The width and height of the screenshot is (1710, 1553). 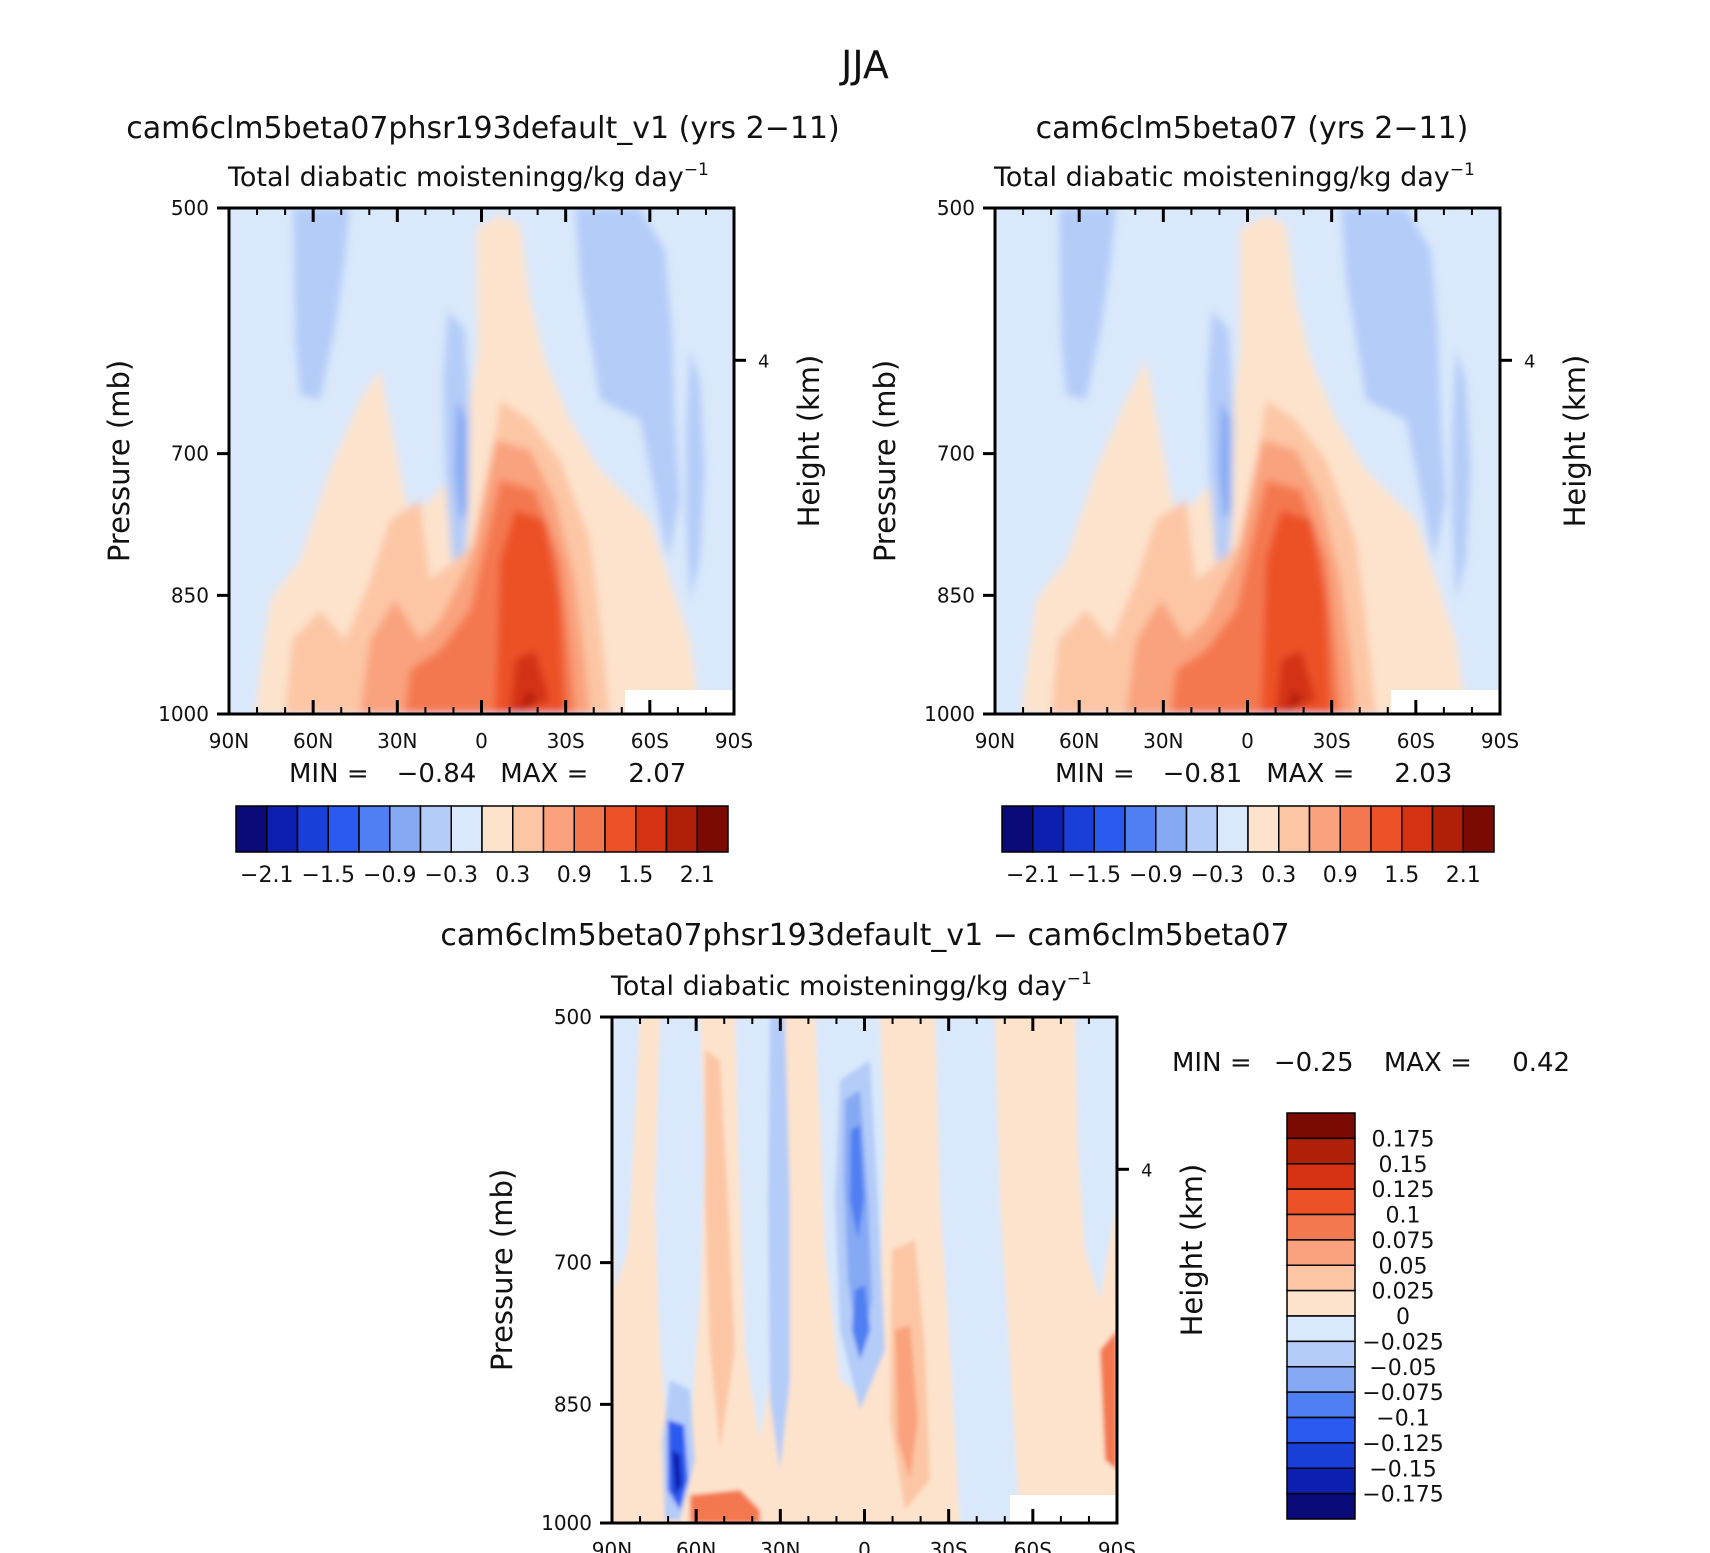 I want to click on colorbar-label-diff: −0.1, so click(x=1402, y=1419).